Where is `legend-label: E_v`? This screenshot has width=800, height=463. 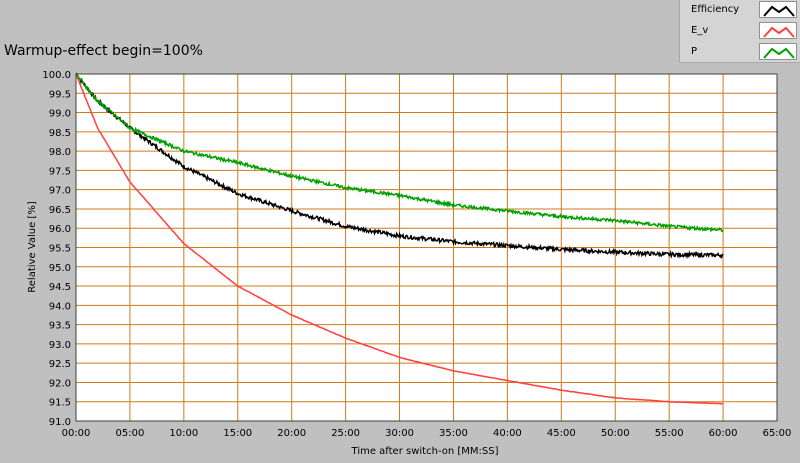 legend-label: E_v is located at coordinates (700, 30).